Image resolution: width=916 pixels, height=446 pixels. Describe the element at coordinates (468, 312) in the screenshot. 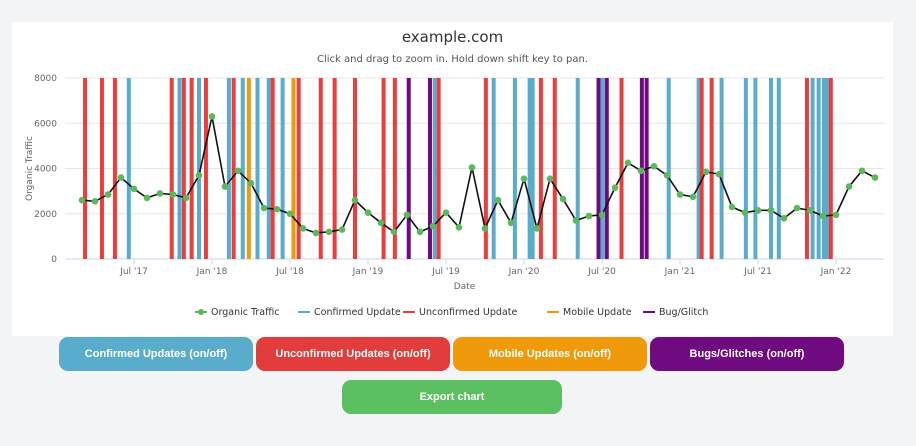

I see `legend-item-unconfirmed: Unconfirmed Update` at that location.